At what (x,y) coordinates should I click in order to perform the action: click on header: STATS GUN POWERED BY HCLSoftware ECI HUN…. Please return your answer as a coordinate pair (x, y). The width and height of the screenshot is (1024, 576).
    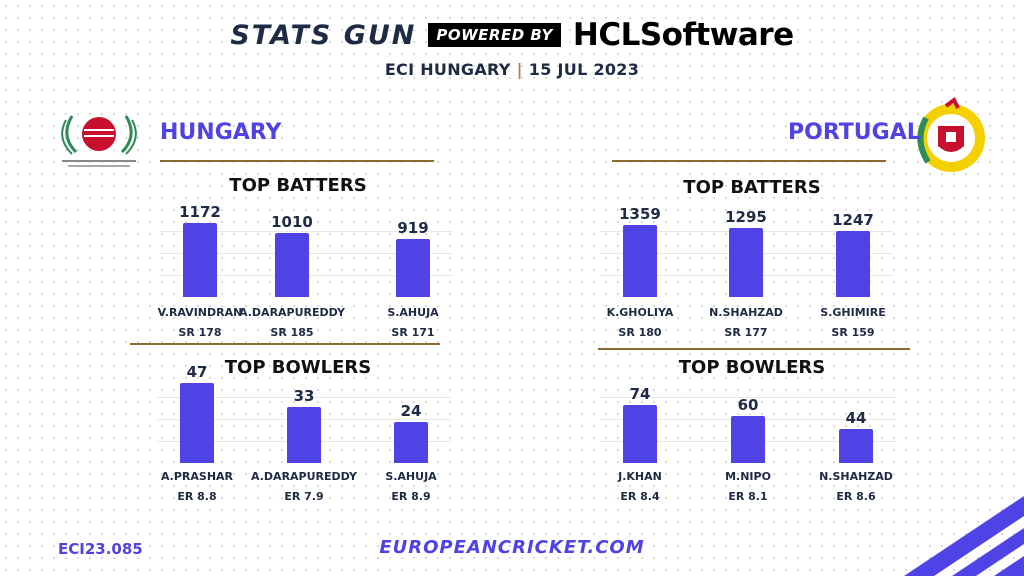
    Looking at the image, I should click on (512, 46).